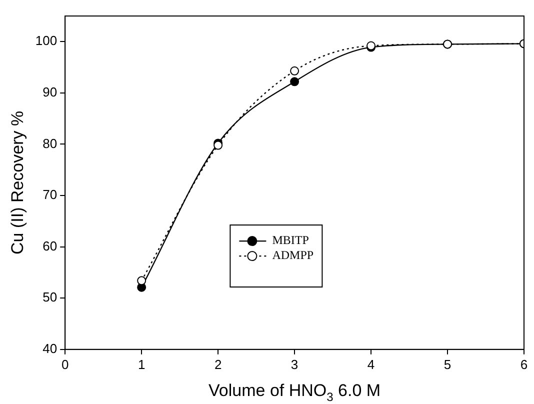 This screenshot has width=534, height=404. Describe the element at coordinates (50, 246) in the screenshot. I see `y-tick-label: 60` at that location.